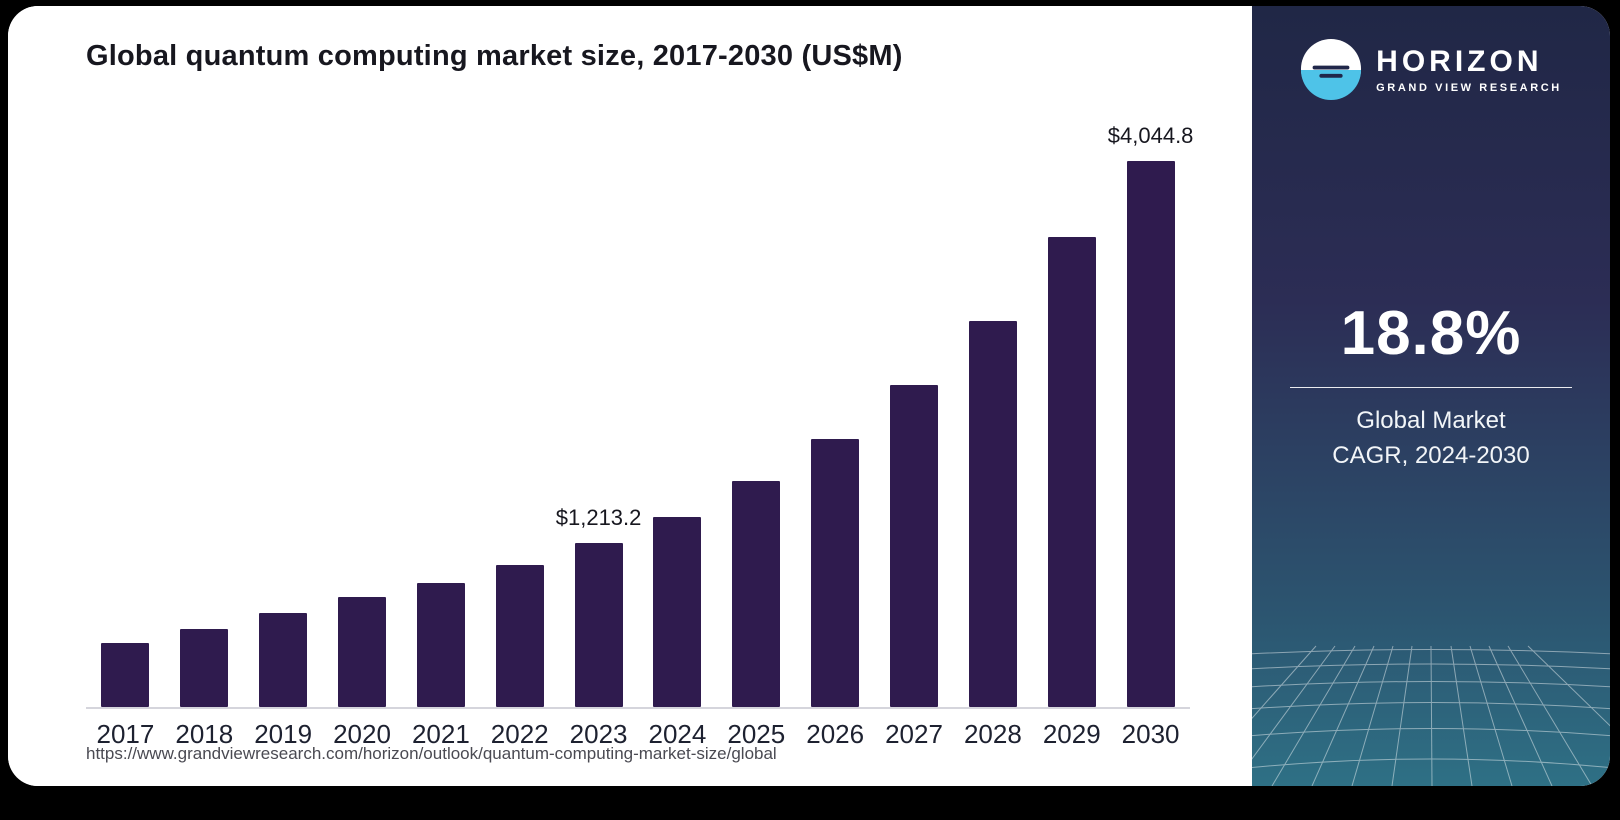 The height and width of the screenshot is (820, 1620). Describe the element at coordinates (1071, 472) in the screenshot. I see `bar-2029` at that location.